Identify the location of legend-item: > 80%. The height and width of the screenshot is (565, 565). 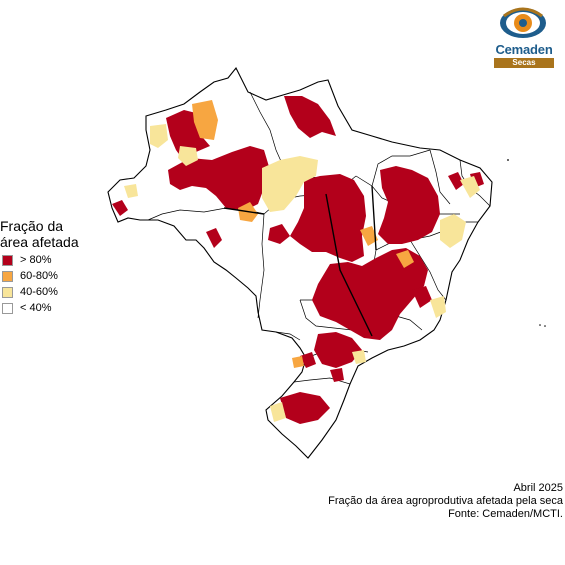
(55, 261).